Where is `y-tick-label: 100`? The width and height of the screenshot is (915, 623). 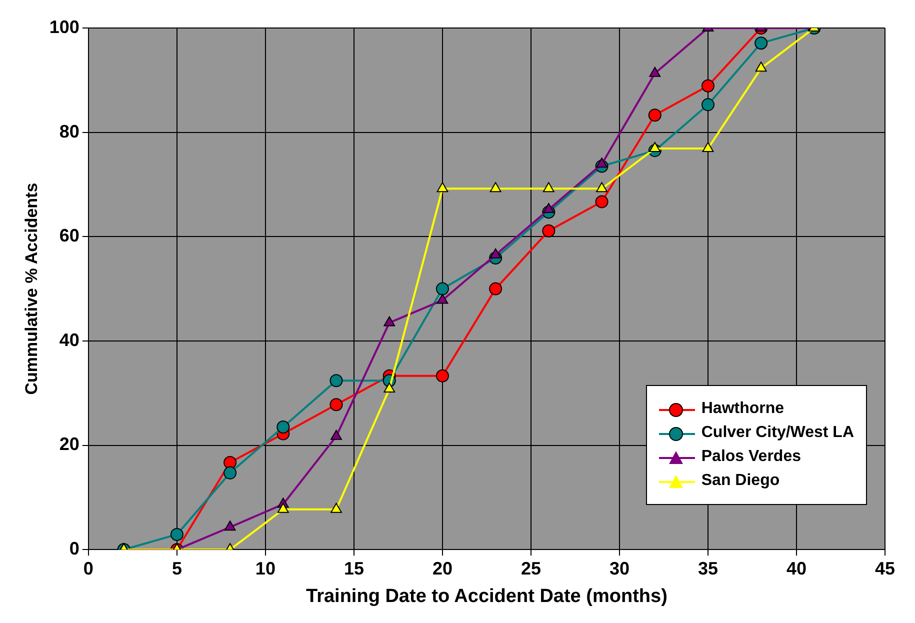 y-tick-label: 100 is located at coordinates (64, 26).